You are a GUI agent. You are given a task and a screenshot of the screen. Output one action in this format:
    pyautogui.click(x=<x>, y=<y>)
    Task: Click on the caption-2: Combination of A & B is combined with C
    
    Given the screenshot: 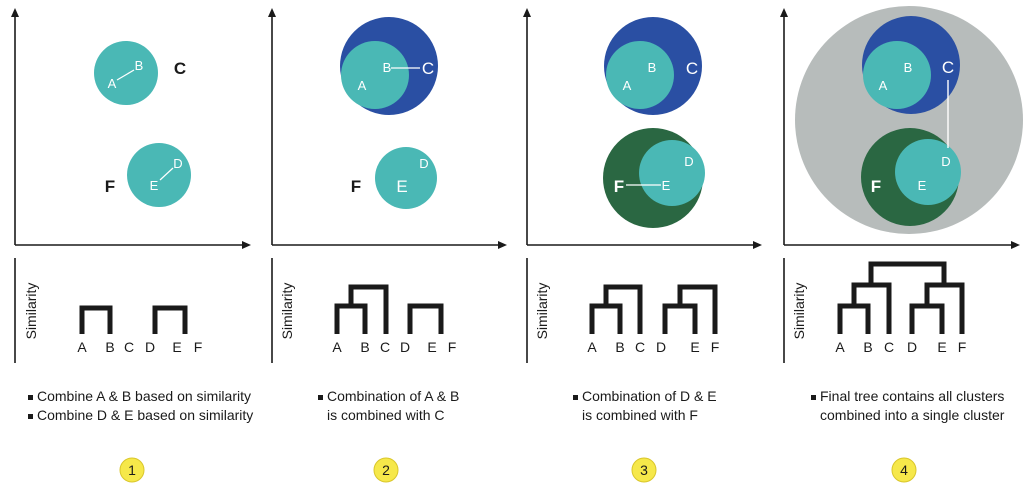 What is the action you would take?
    pyautogui.click(x=388, y=405)
    